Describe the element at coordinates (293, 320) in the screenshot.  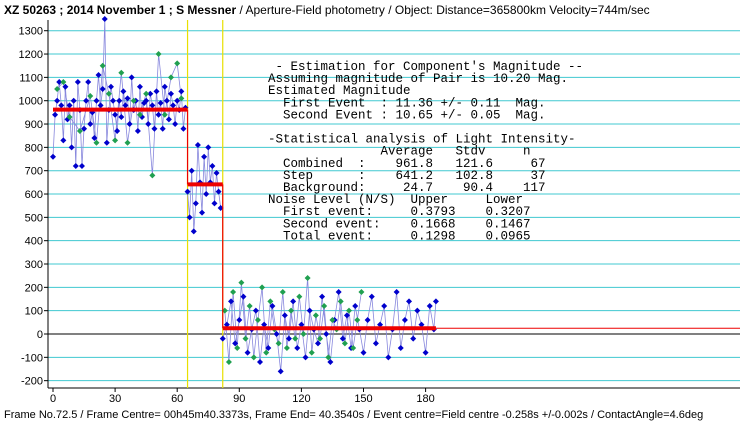
I see `series-connector` at that location.